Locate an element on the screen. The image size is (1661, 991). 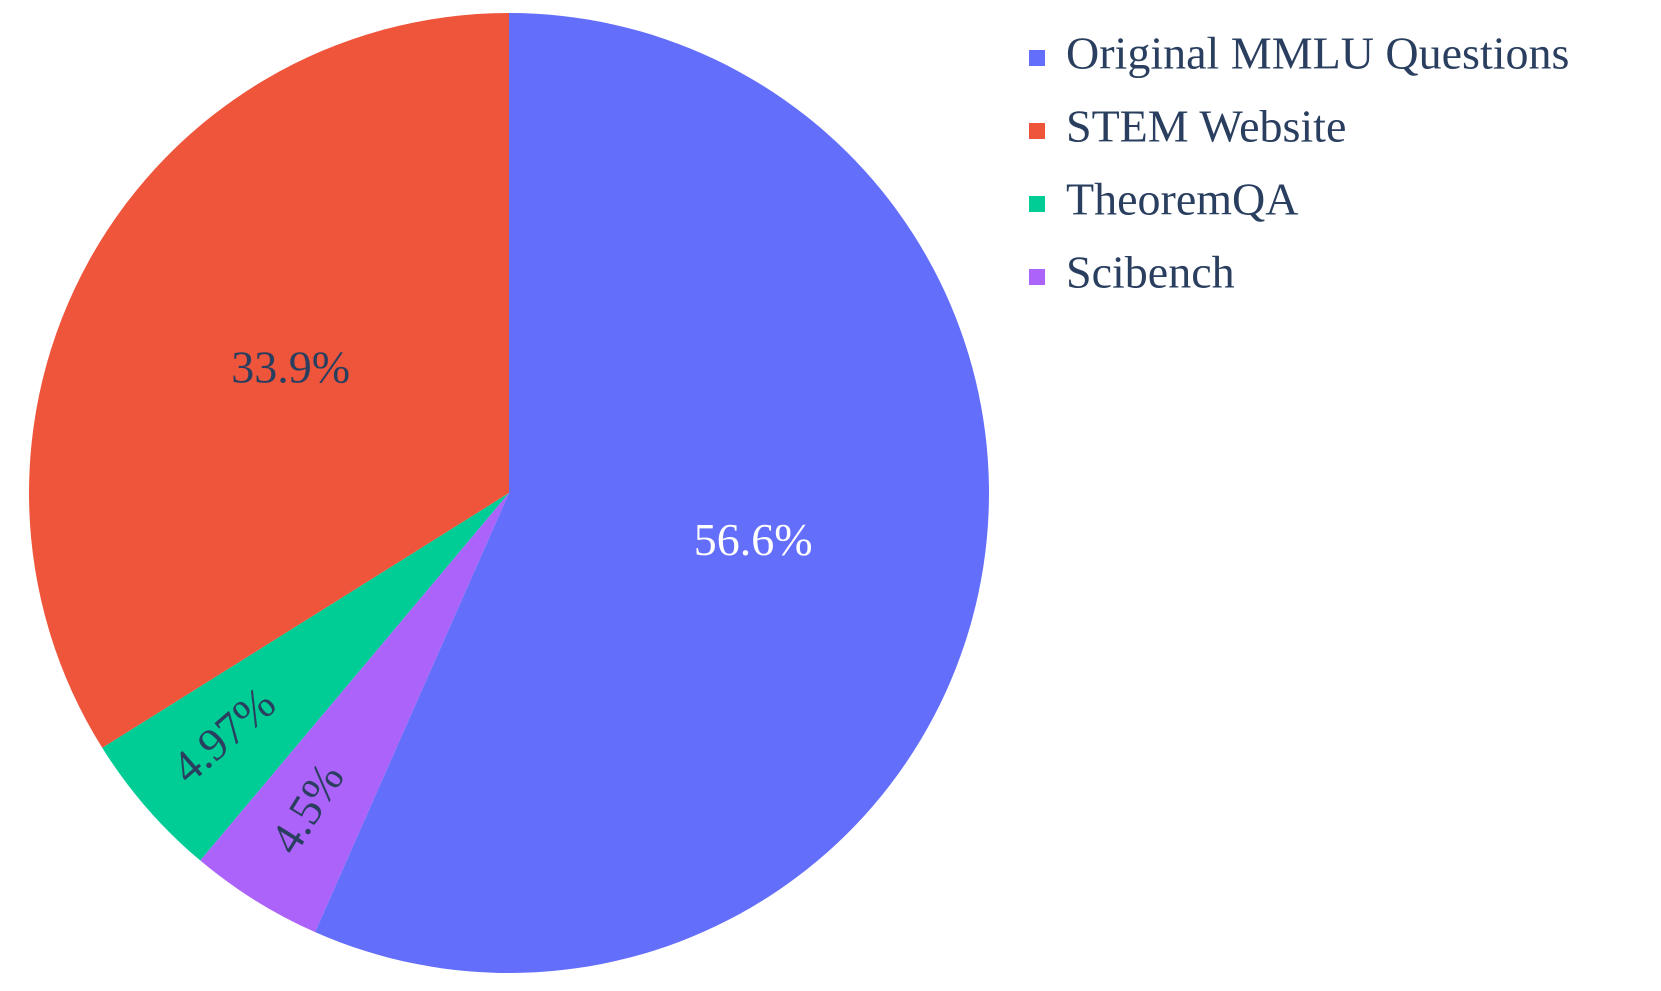
slice-label: 56.6% is located at coordinates (753, 539).